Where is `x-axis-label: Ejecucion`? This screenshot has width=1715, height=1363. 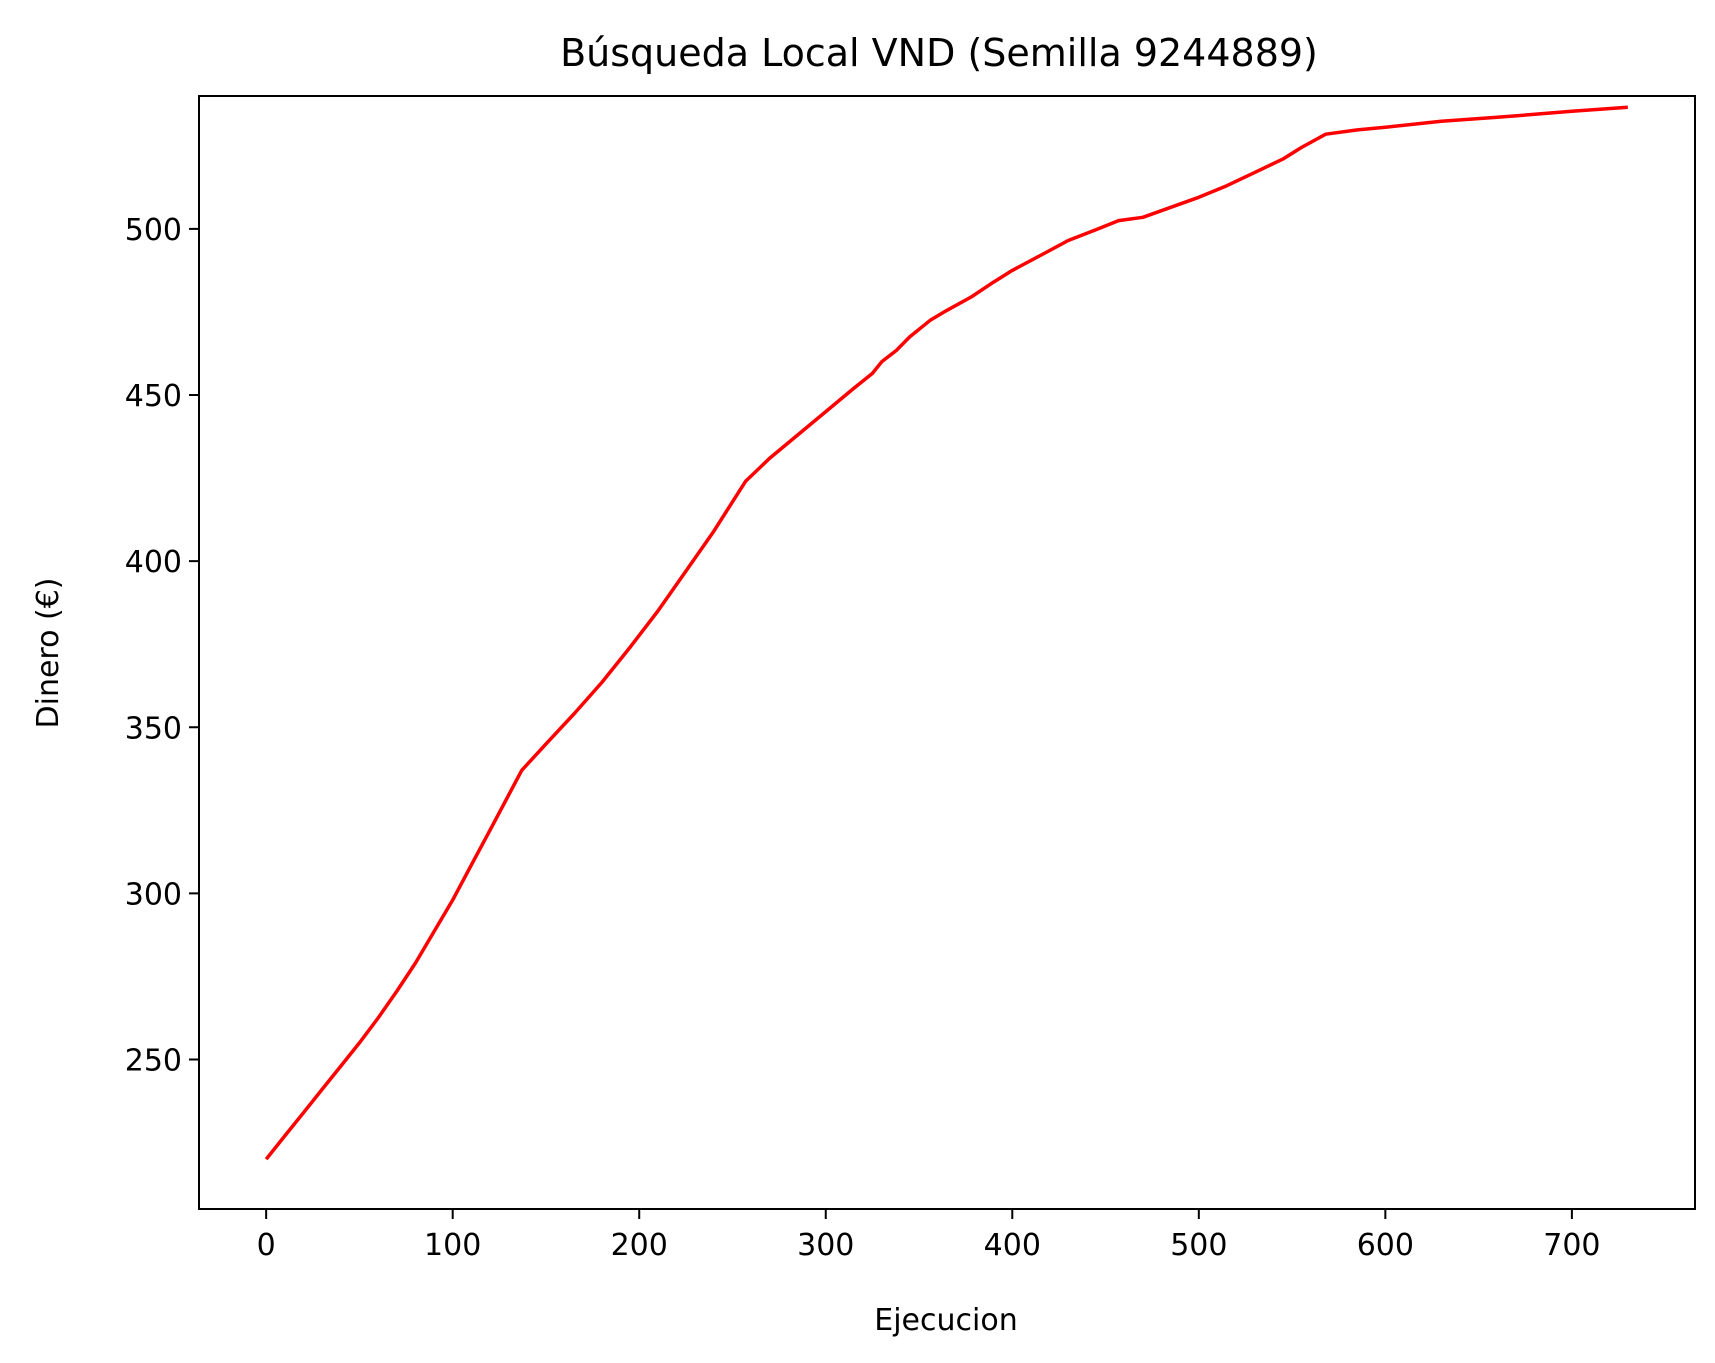
x-axis-label: Ejecucion is located at coordinates (945, 1320).